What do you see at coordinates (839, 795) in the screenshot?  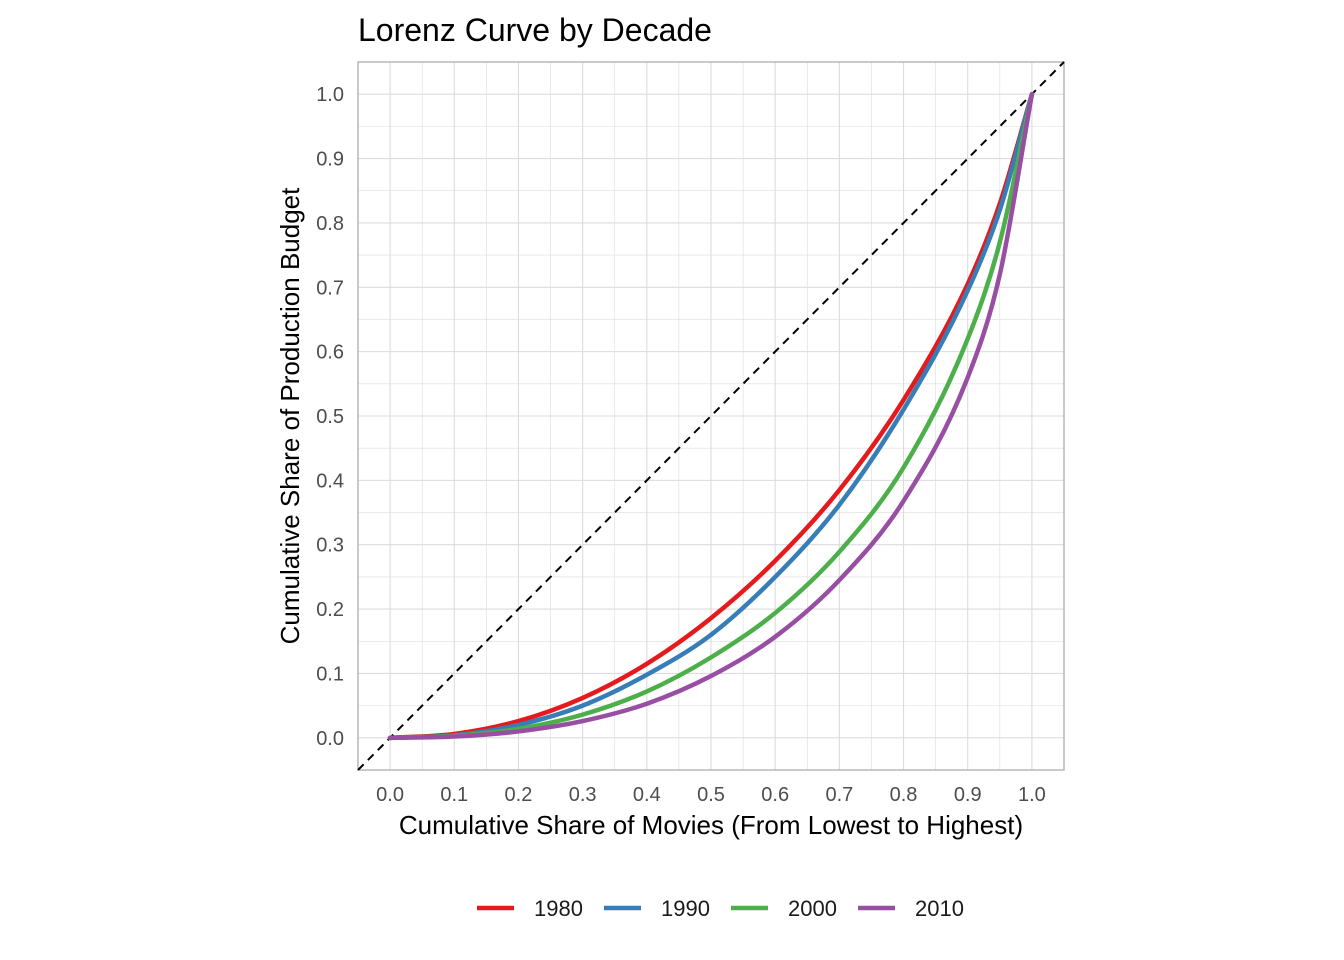 I see `x-tick-label: 0.7` at bounding box center [839, 795].